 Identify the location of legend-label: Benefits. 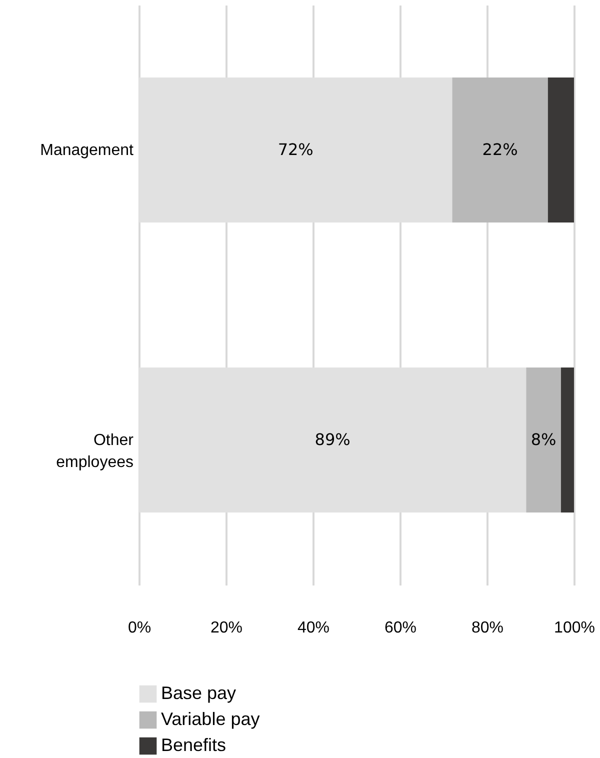
(193, 745).